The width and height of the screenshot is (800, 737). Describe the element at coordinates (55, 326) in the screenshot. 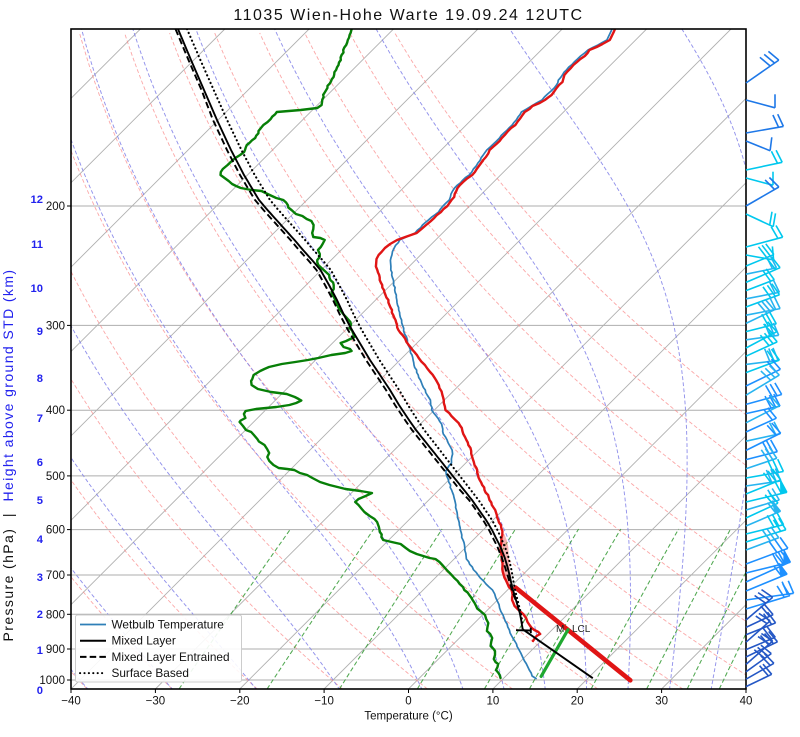

I see `svg-text: 300` at that location.